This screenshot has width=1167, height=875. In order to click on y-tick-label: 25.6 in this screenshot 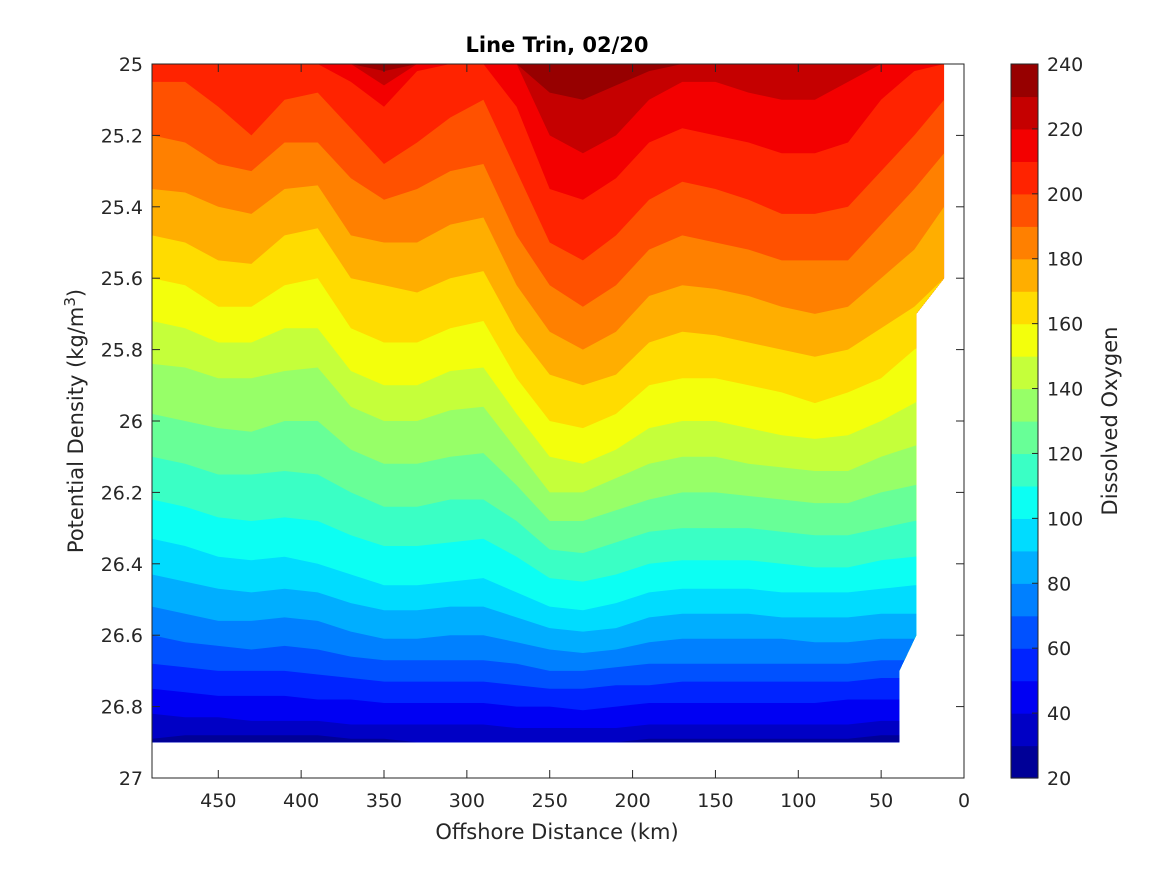, I will do `click(122, 279)`.